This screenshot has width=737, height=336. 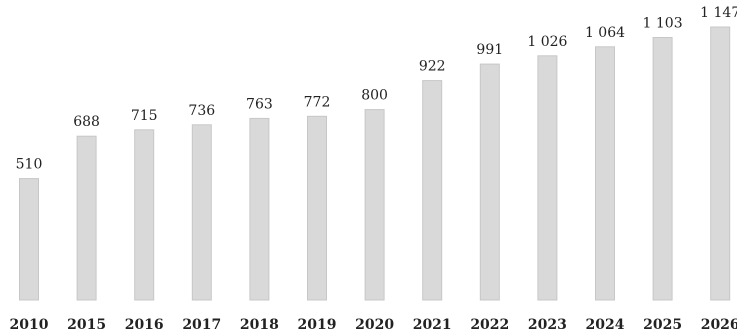 What do you see at coordinates (663, 24) in the screenshot?
I see `value-label-2025: 1 103` at bounding box center [663, 24].